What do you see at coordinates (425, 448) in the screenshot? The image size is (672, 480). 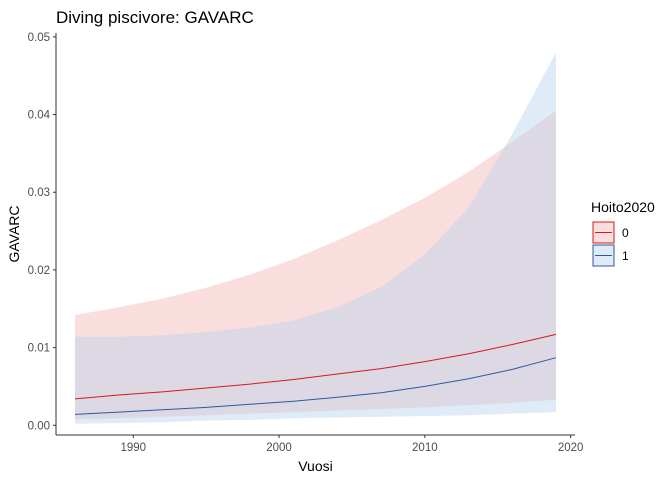 I see `x-tick-label: 2010` at bounding box center [425, 448].